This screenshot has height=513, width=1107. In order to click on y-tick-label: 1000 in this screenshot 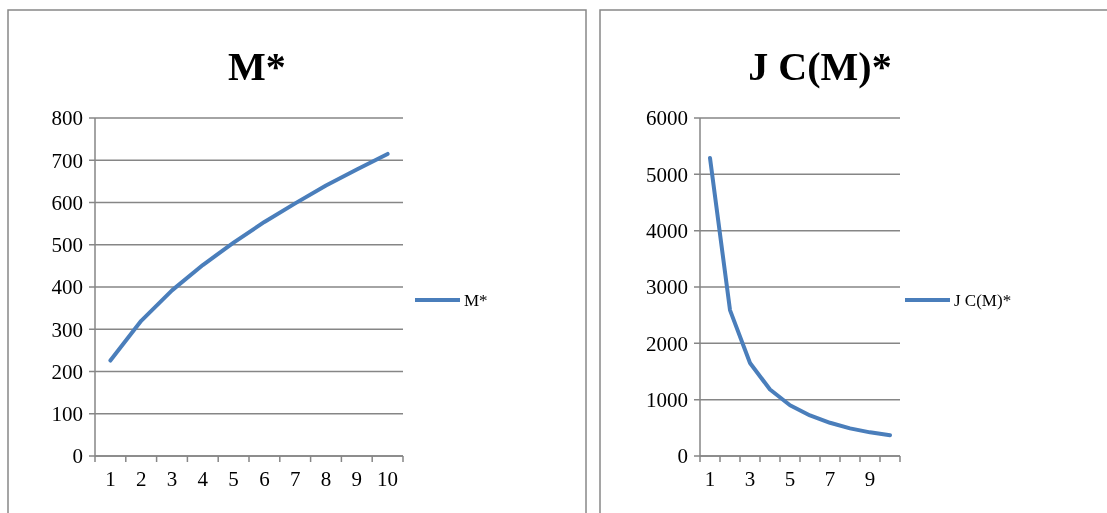, I will do `click(667, 400)`.